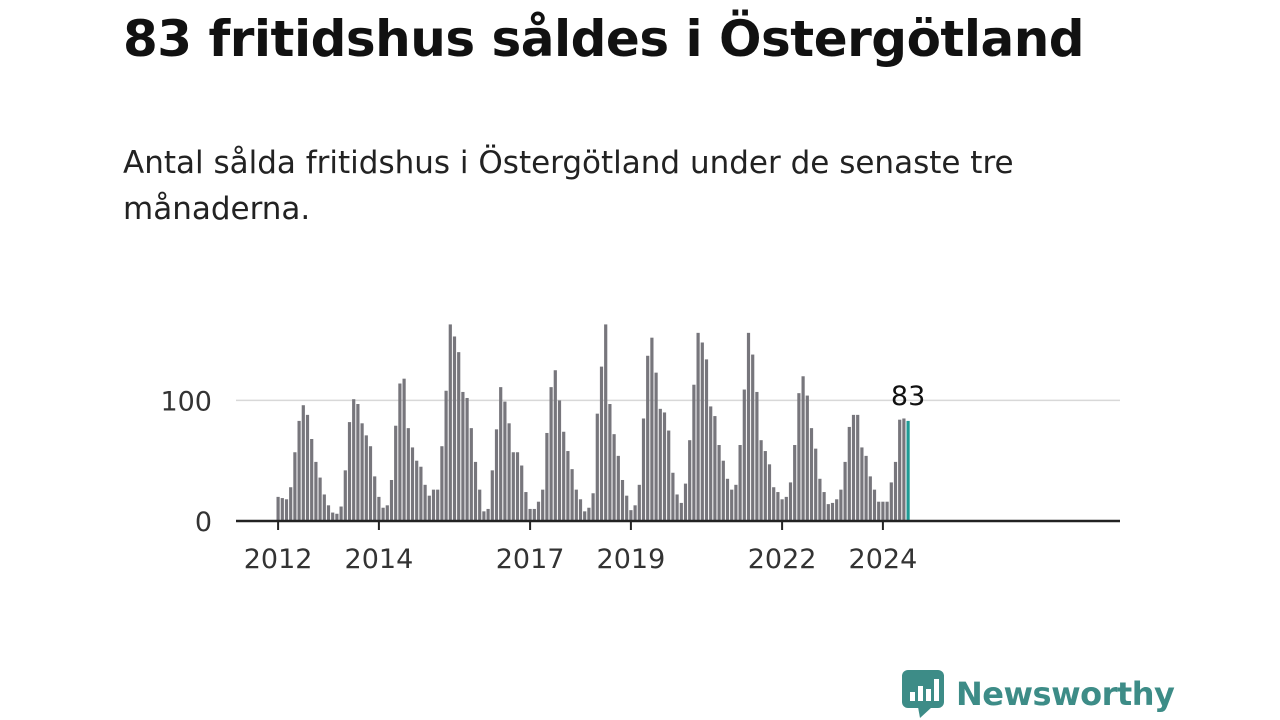  What do you see at coordinates (631, 559) in the screenshot?
I see `x-tick-label: 2019` at bounding box center [631, 559].